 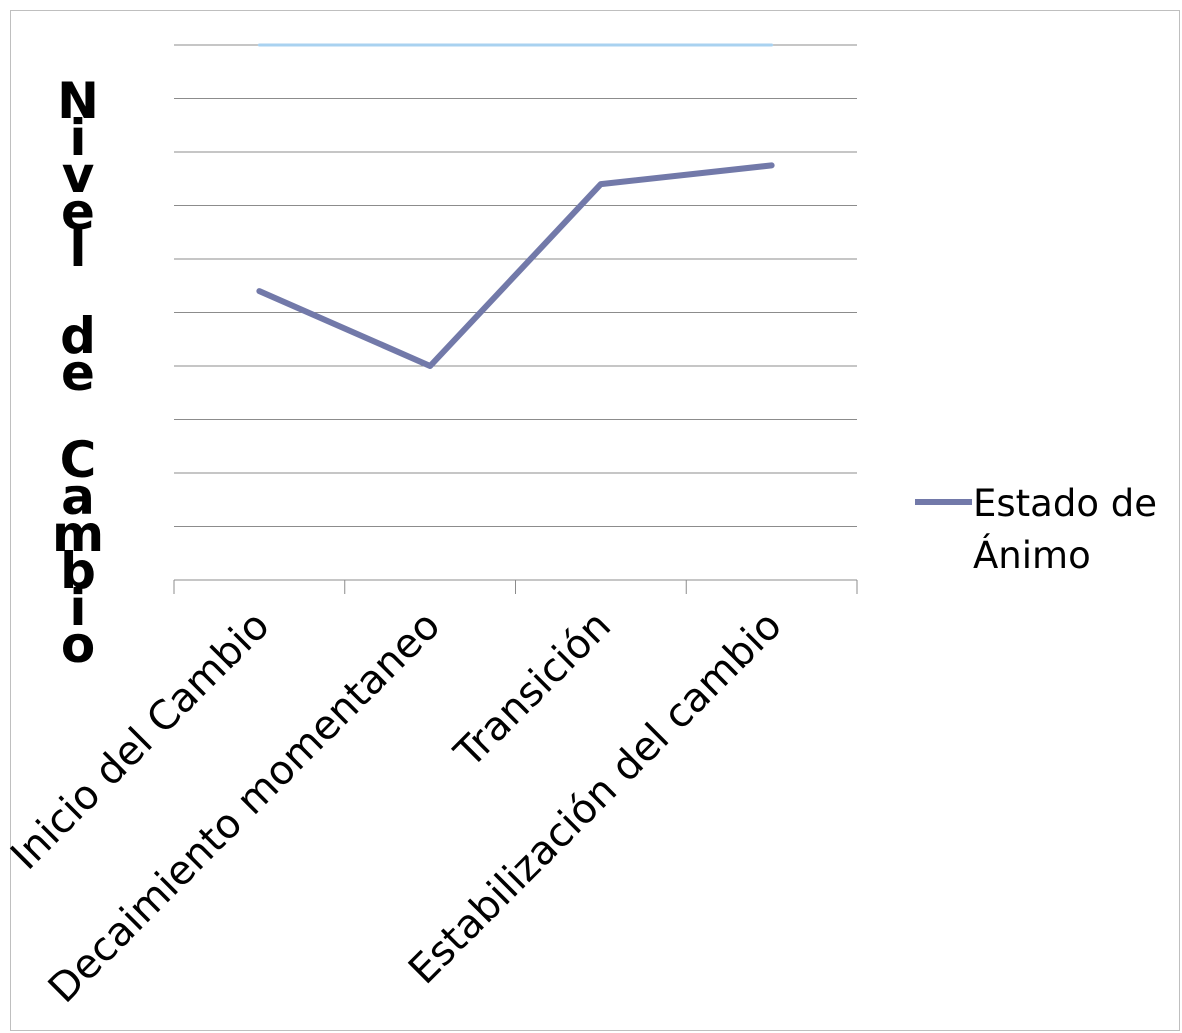 I want to click on y-label-letter: N, so click(x=78, y=101).